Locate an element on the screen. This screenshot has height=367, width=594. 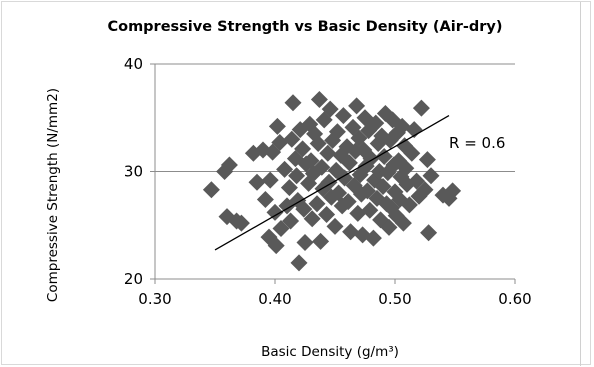
x-tick-label-0.60: 0.60 is located at coordinates (514, 299).